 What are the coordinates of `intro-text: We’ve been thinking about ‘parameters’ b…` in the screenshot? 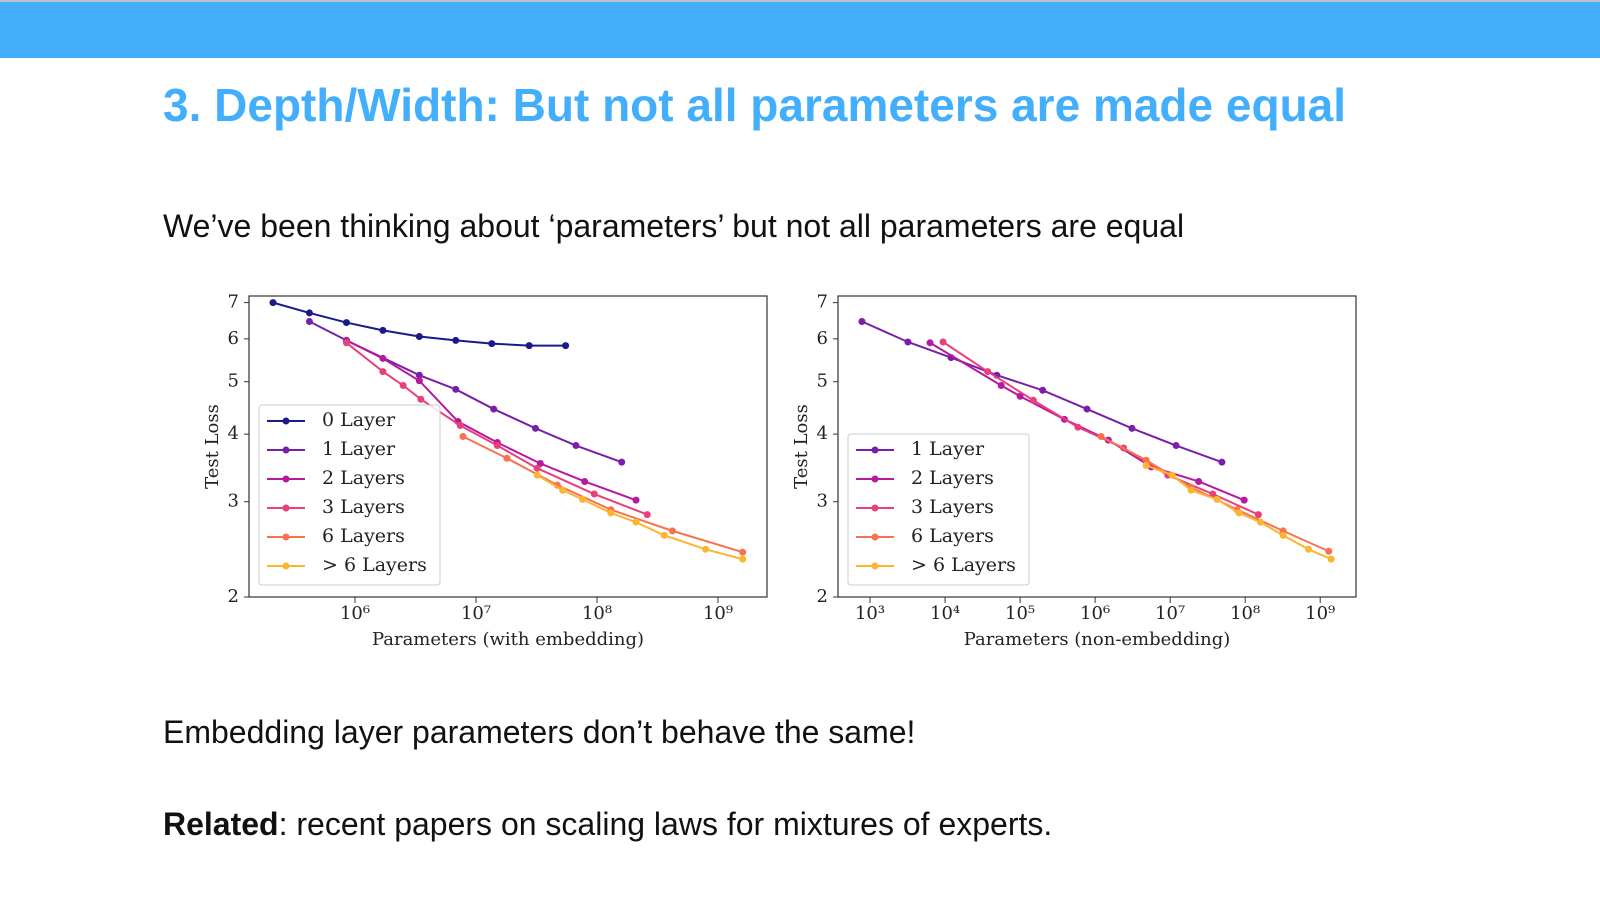 It's located at (674, 226).